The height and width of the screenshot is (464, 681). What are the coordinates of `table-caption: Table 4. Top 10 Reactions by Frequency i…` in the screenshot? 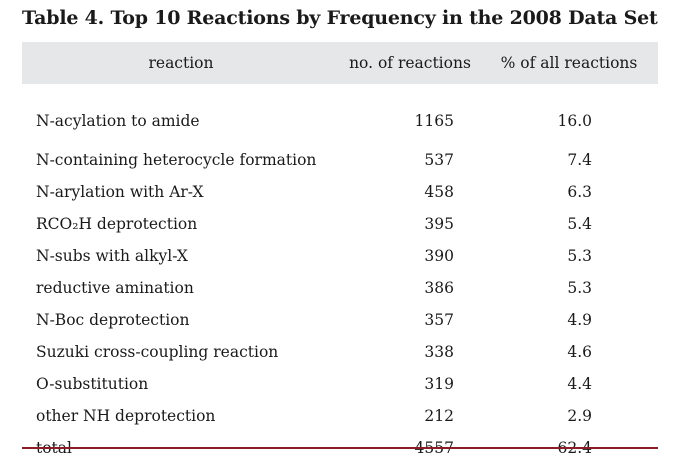 It's located at (340, 18).